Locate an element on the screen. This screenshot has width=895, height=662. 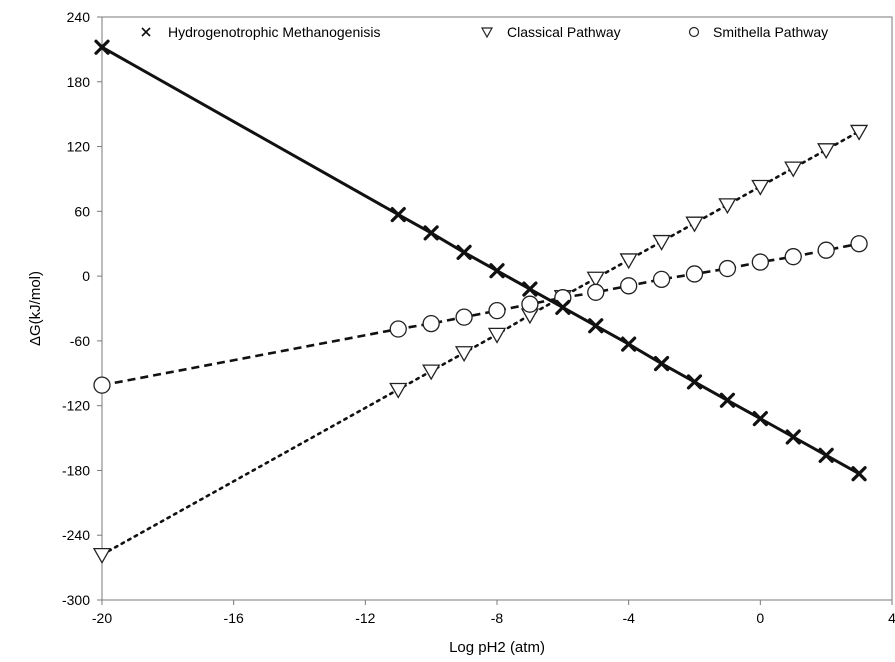
x-axis-label: Log pH2 (atm) is located at coordinates (497, 647).